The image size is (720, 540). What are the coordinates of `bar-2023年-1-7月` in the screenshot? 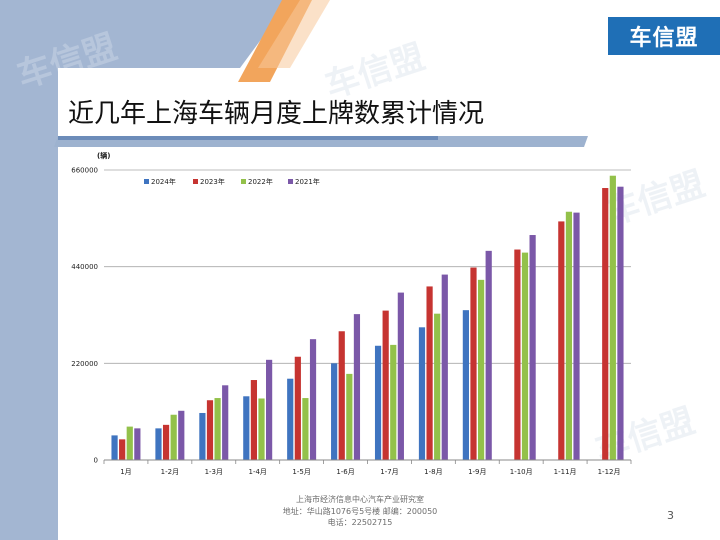 It's located at (385, 385).